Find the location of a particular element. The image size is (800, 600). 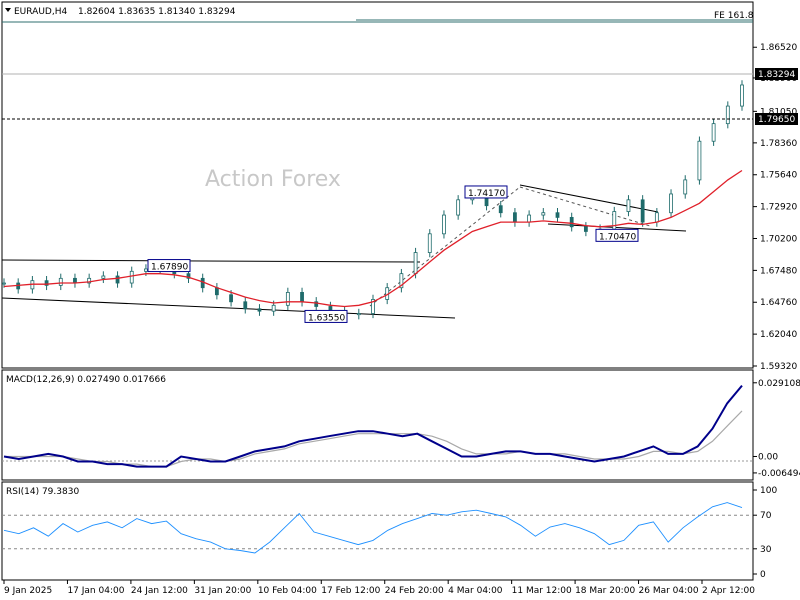

macd-signal-line is located at coordinates (373, 439).